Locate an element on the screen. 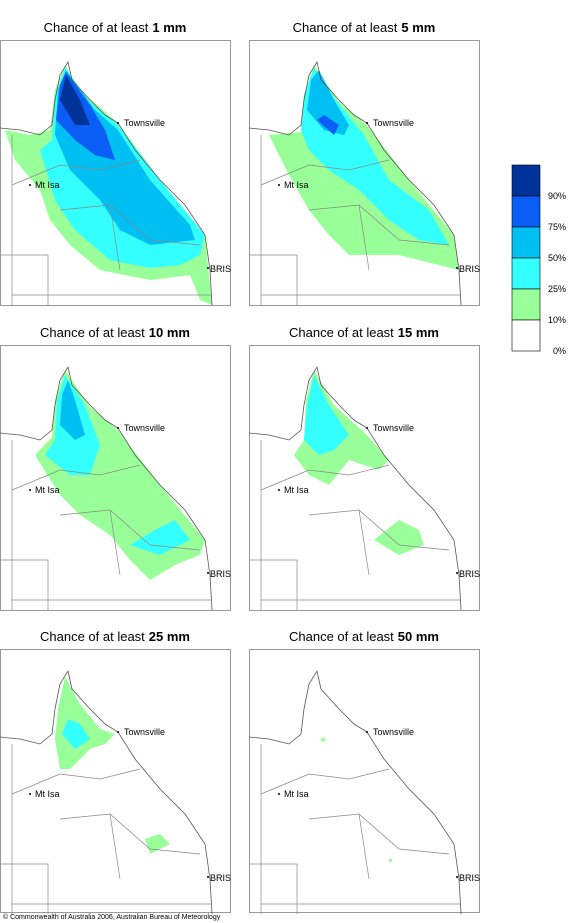 This screenshot has width=570, height=923. title-threshold: 50 mm is located at coordinates (418, 636).